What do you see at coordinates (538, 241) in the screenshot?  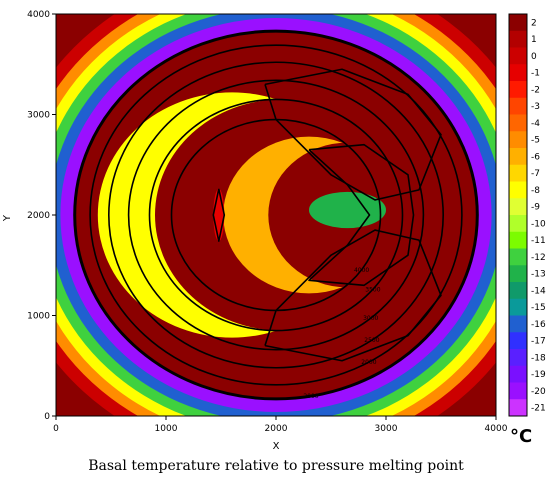 I see `colorbar-label: -11` at bounding box center [538, 241].